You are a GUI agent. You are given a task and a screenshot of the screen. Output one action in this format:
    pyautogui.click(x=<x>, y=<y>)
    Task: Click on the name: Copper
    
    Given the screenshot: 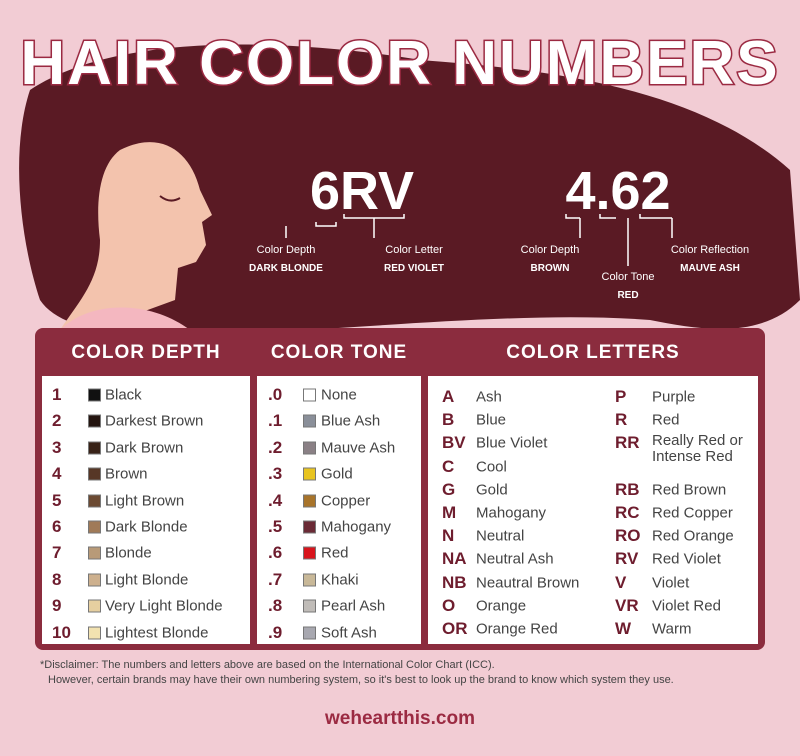 What is the action you would take?
    pyautogui.click(x=346, y=501)
    